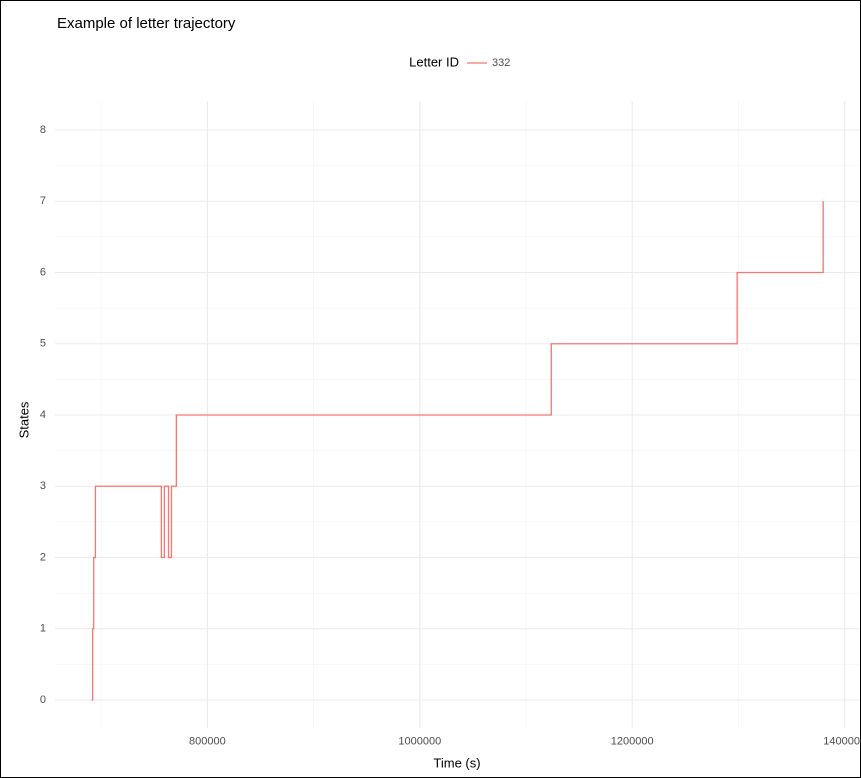  Describe the element at coordinates (43, 700) in the screenshot. I see `y-tick-label: 0` at that location.